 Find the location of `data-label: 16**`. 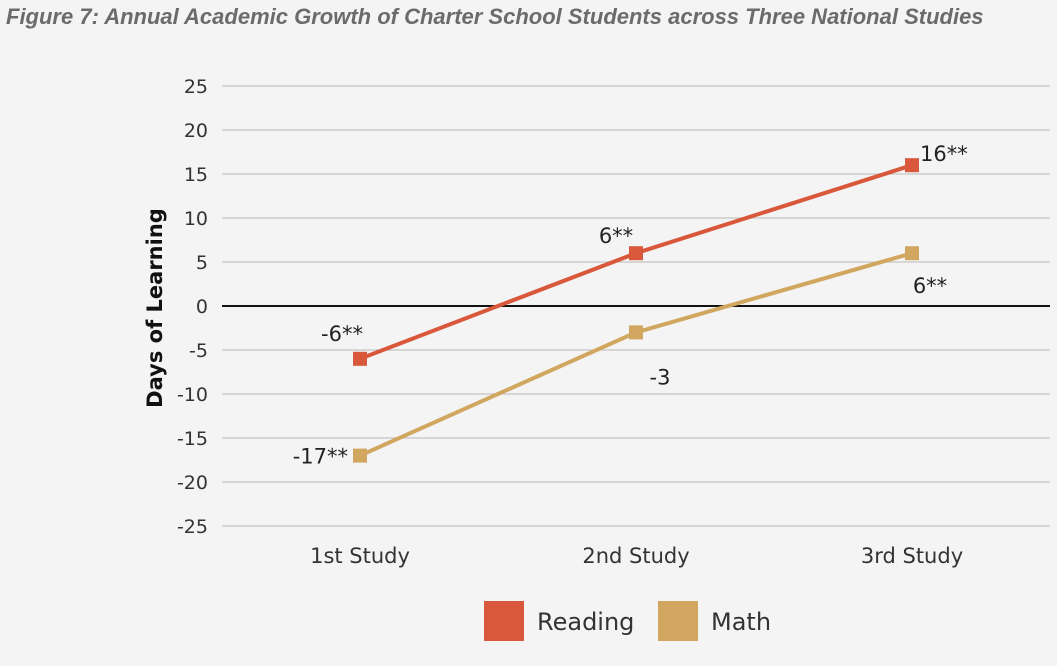

data-label: 16** is located at coordinates (944, 154).